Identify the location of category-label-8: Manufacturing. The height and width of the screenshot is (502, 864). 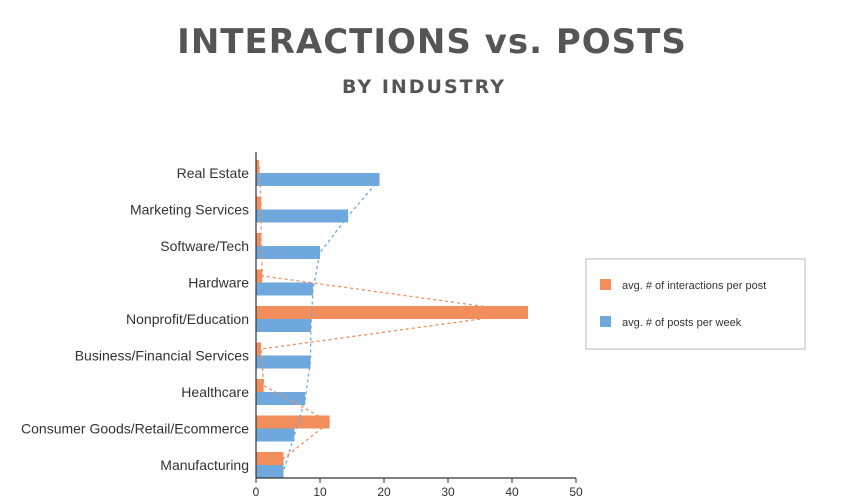
(204, 465).